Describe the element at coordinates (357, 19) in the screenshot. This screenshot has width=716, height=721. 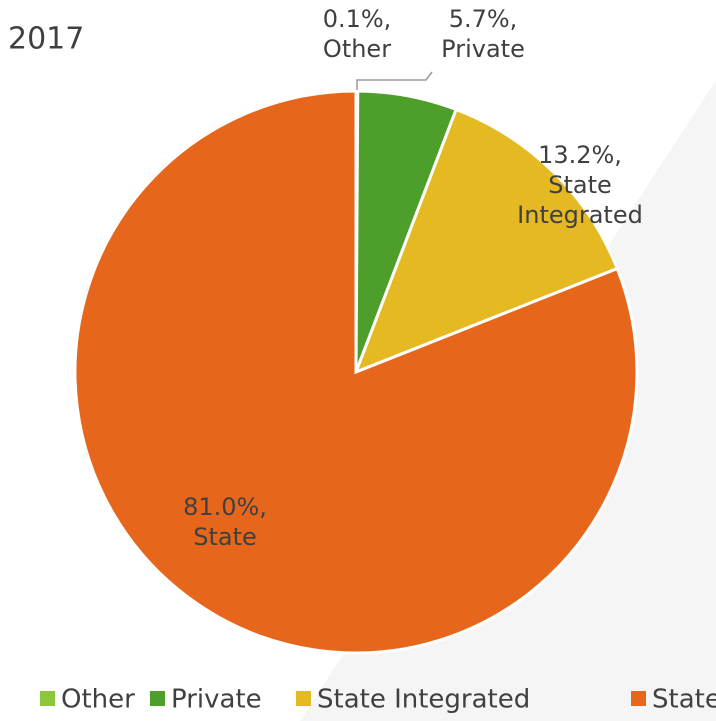
I see `data-label-value: 0.1%,` at that location.